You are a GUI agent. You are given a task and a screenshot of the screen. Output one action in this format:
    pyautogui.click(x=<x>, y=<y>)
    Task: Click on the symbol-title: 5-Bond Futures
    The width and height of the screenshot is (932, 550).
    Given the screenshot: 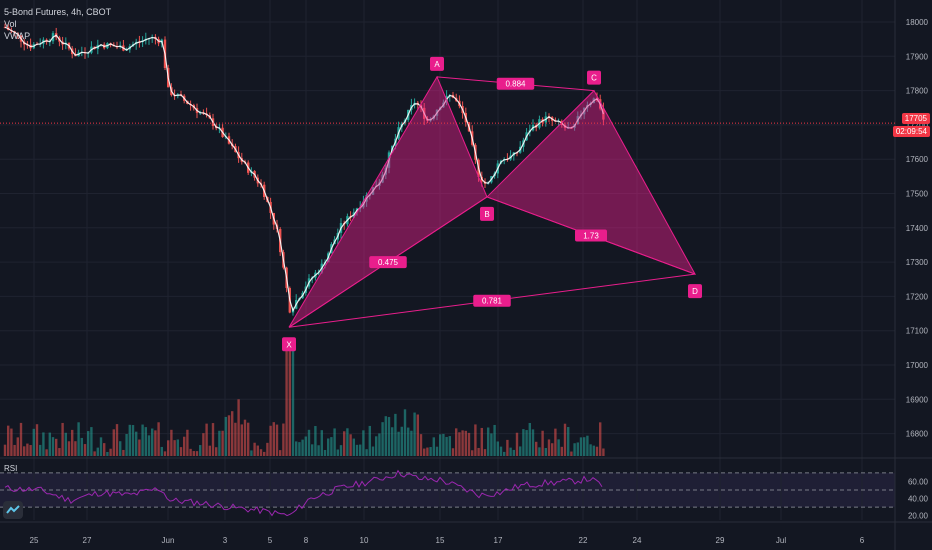 What is the action you would take?
    pyautogui.click(x=35, y=12)
    